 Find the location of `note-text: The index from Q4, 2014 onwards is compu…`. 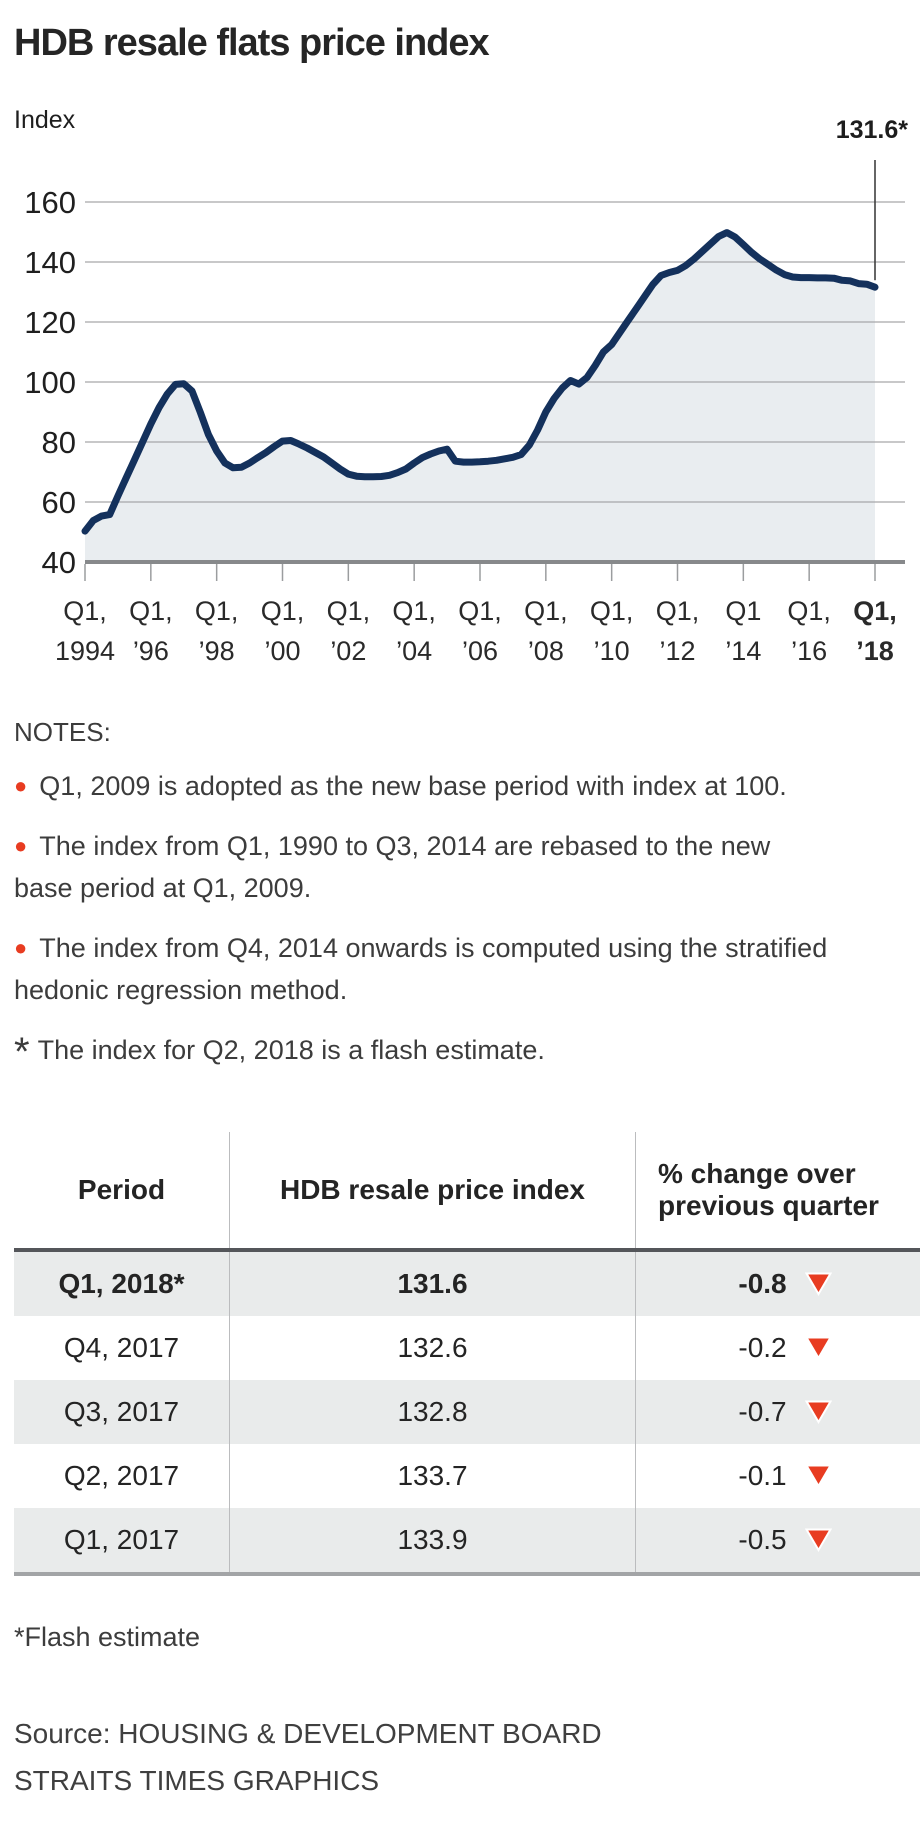

note-text: The index from Q4, 2014 onwards is compu… is located at coordinates (421, 968).